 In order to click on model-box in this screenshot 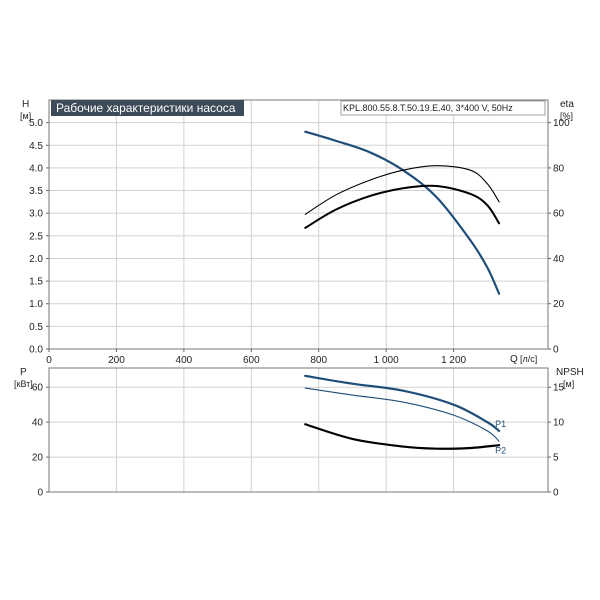, I will do `click(443, 108)`.